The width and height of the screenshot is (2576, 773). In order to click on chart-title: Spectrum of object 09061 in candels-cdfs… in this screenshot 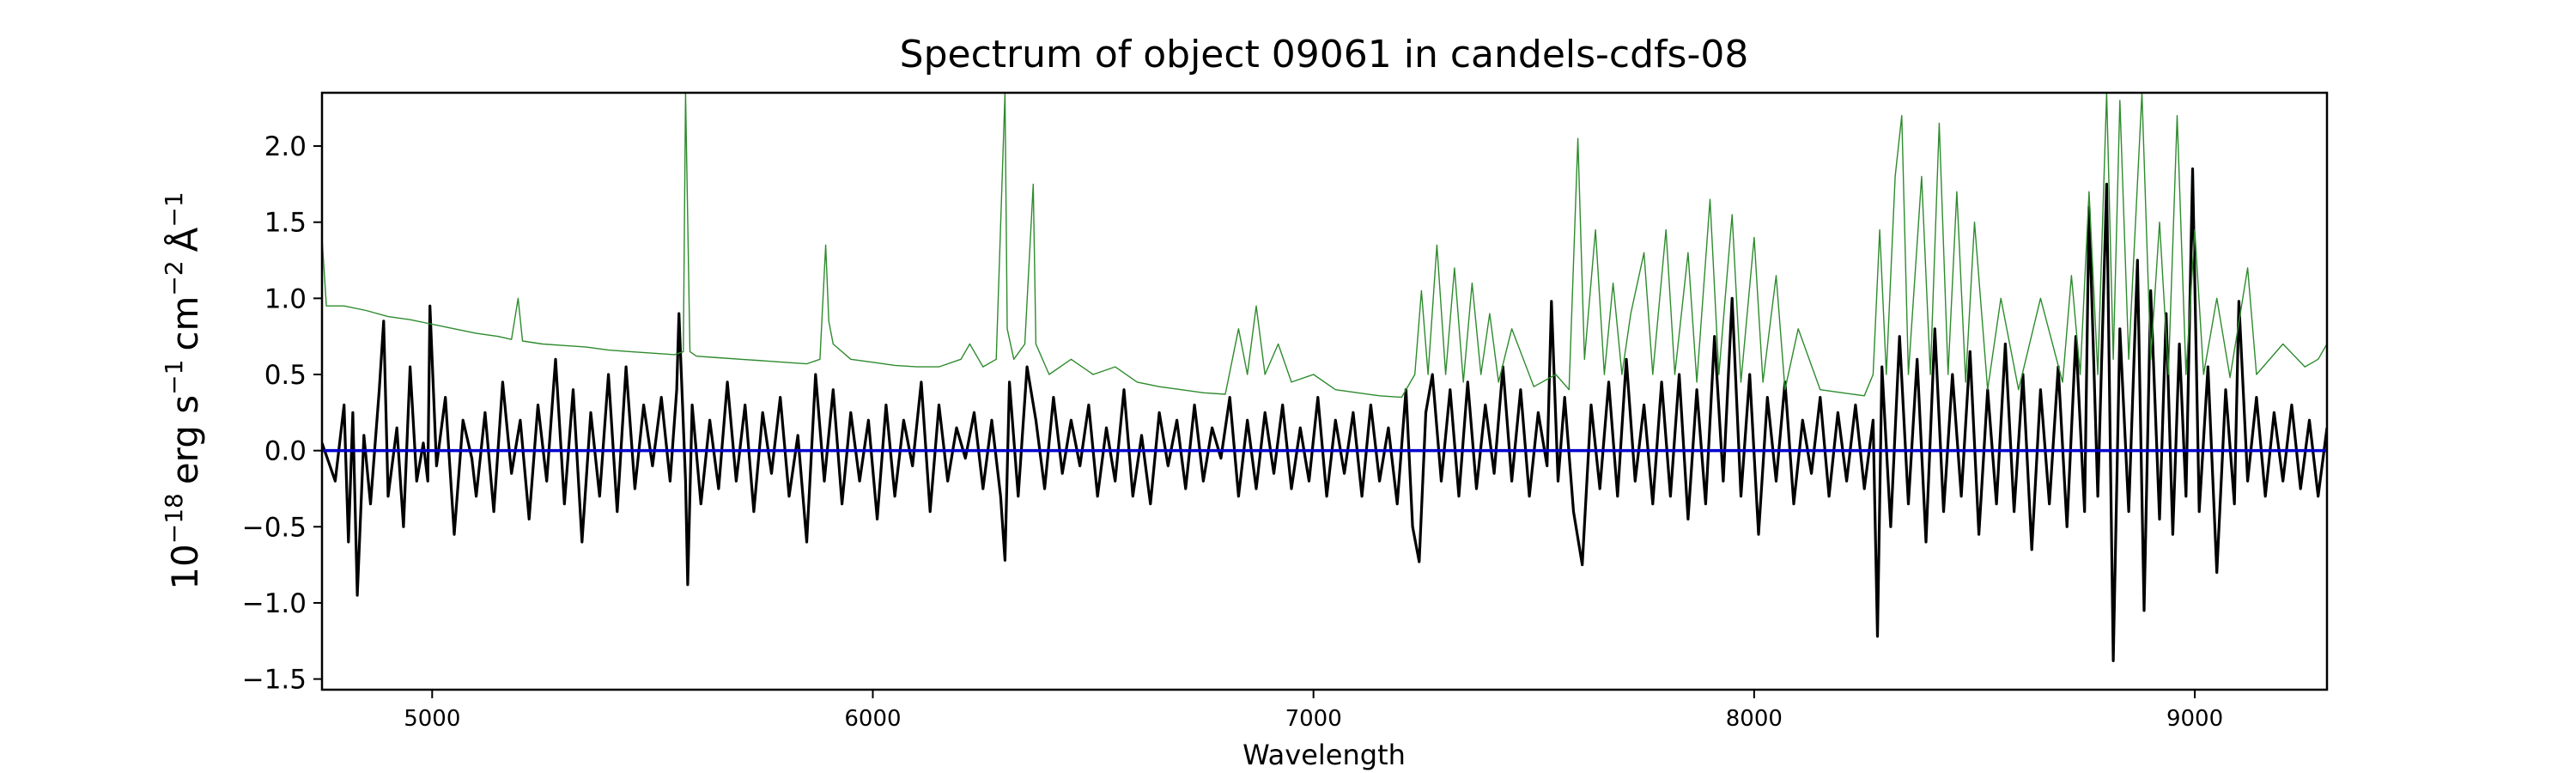, I will do `click(1324, 55)`.